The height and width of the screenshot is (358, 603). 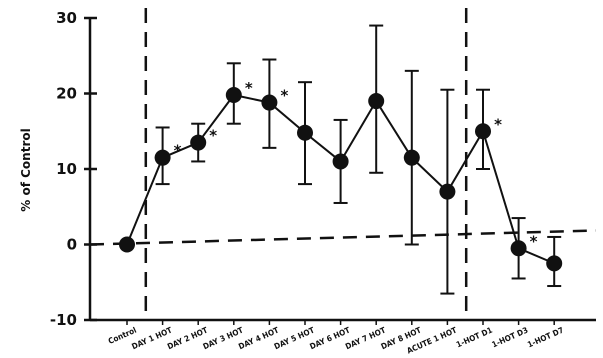 I want to click on x-tick-label: 1-HOT D1, so click(x=474, y=338).